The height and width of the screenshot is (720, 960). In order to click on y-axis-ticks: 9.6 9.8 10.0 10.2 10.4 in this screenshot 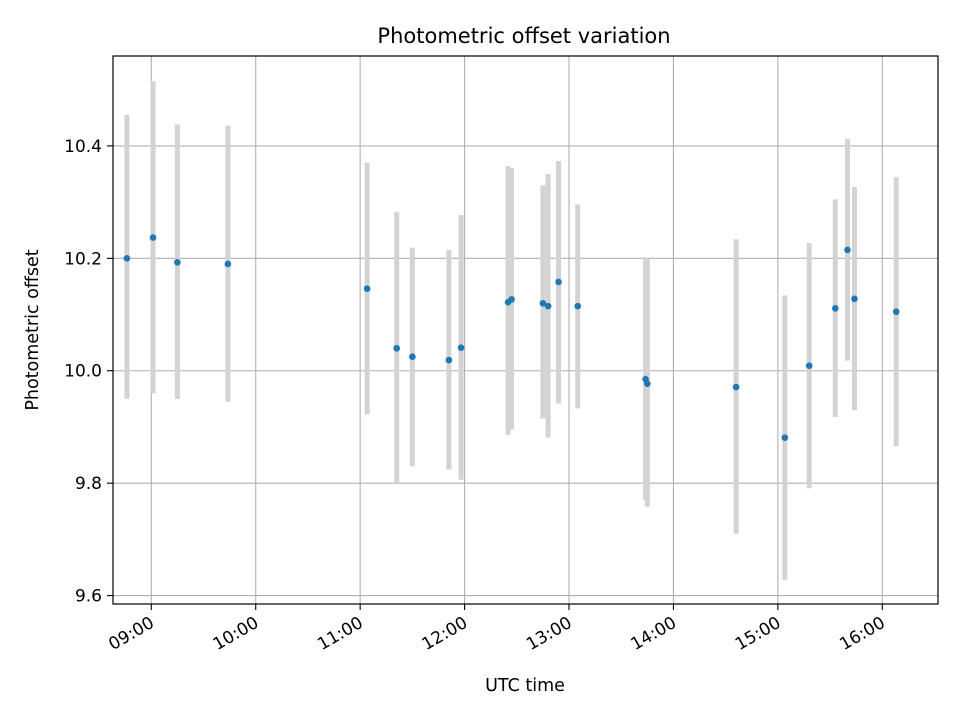, I will do `click(88, 372)`.